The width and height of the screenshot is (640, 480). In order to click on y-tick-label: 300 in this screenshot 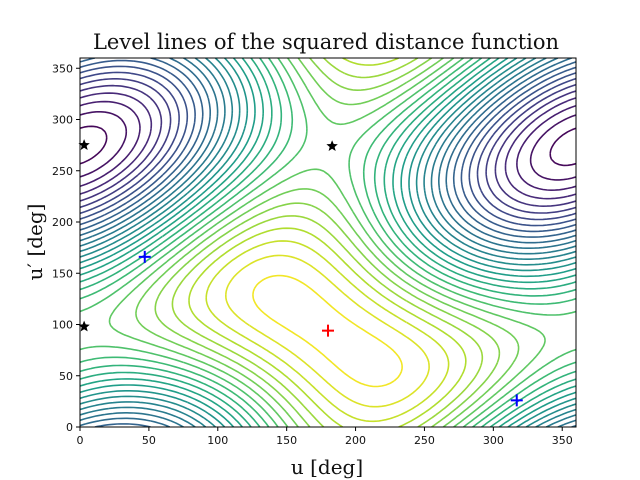, I will do `click(62, 120)`.